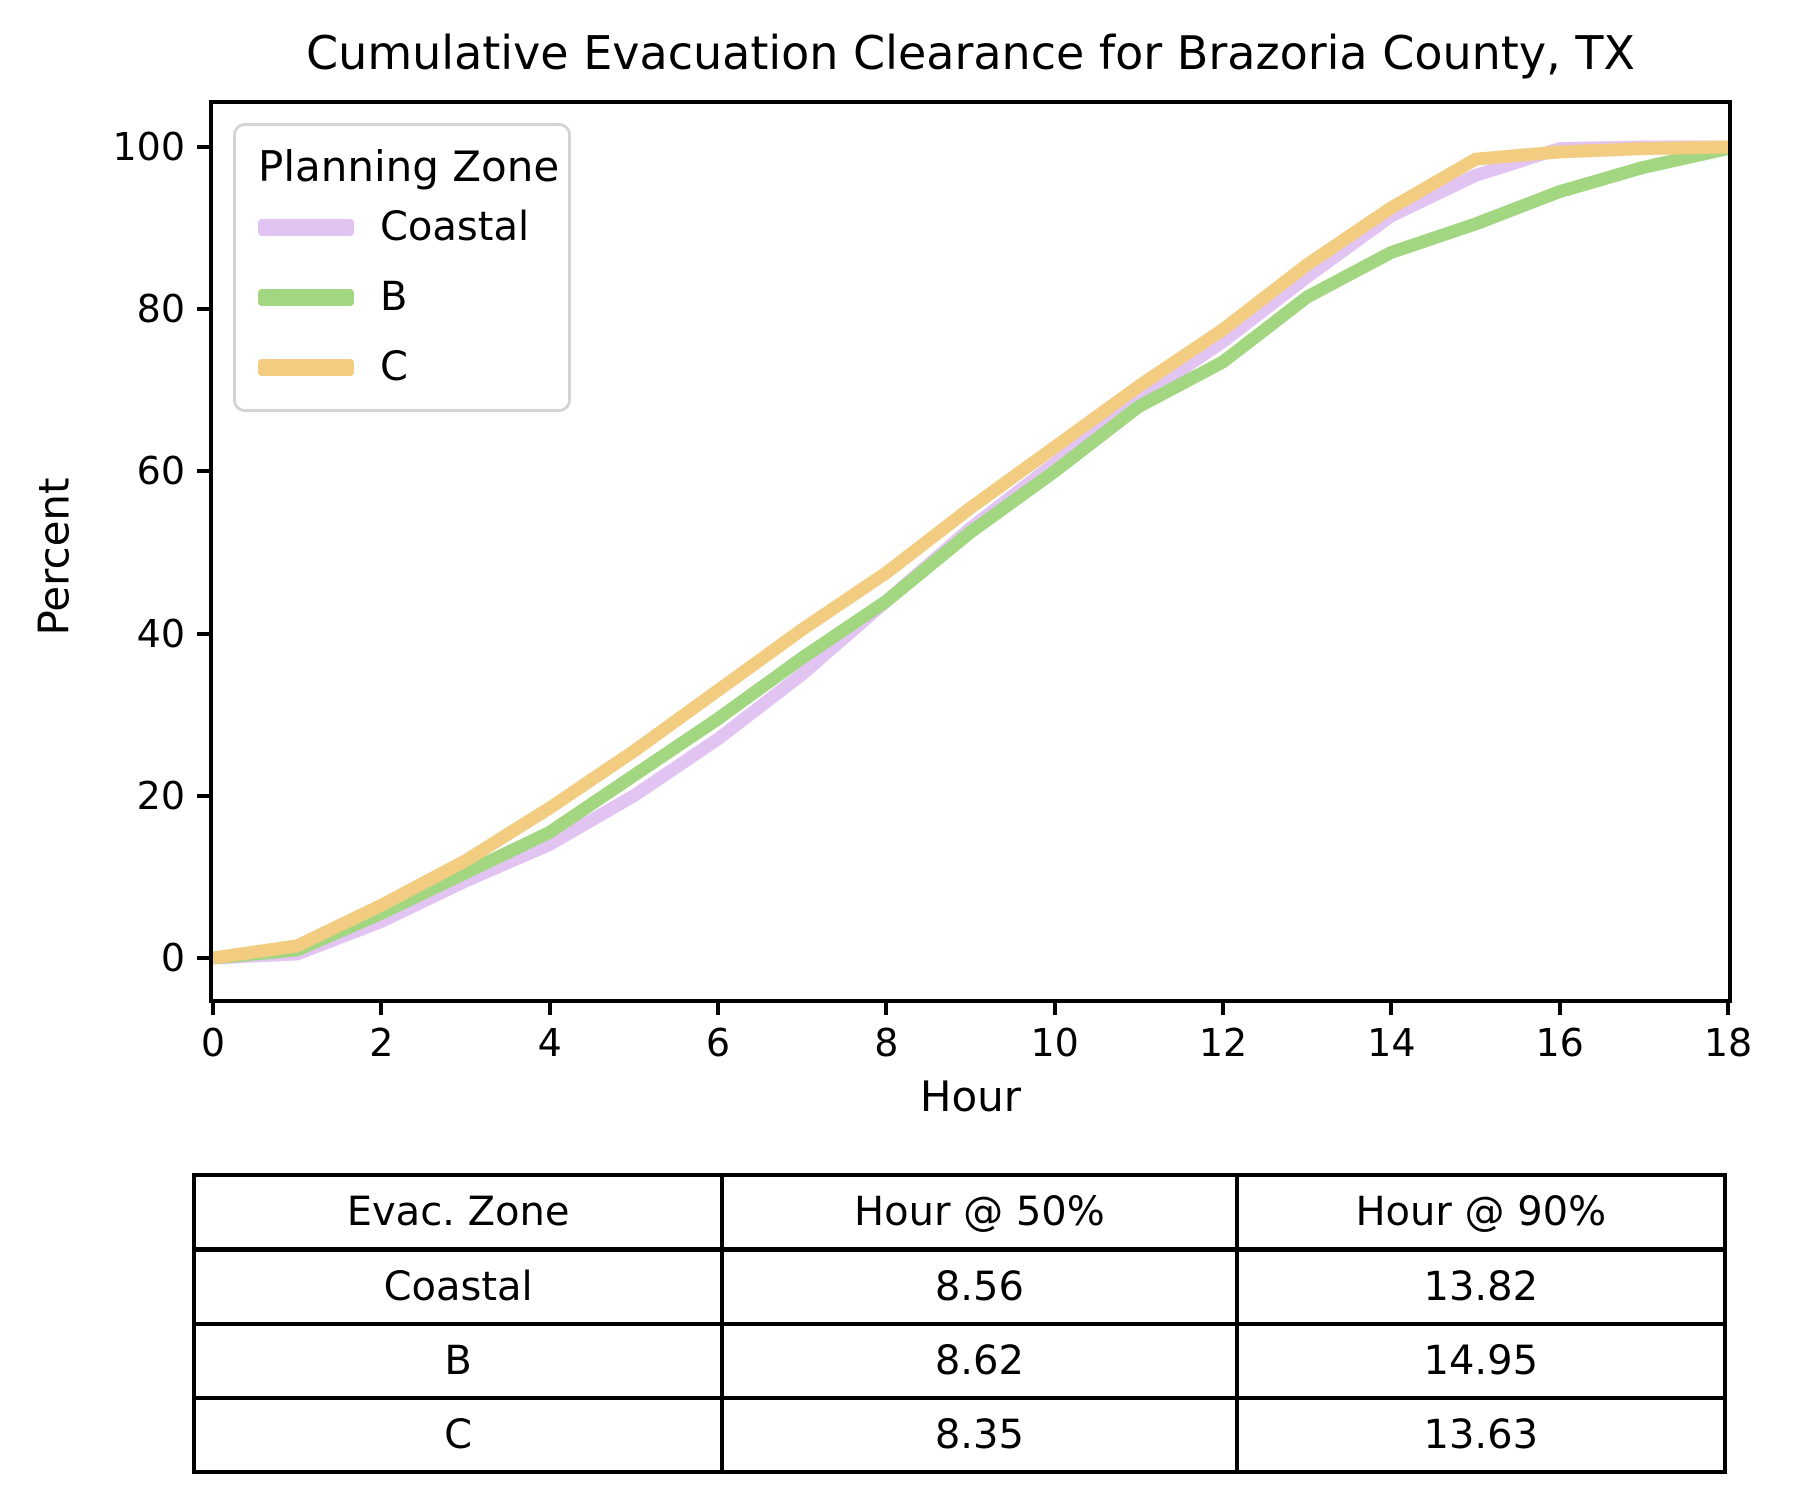 The image size is (1800, 1500). Describe the element at coordinates (409, 166) in the screenshot. I see `legend-title: Planning Zone` at that location.